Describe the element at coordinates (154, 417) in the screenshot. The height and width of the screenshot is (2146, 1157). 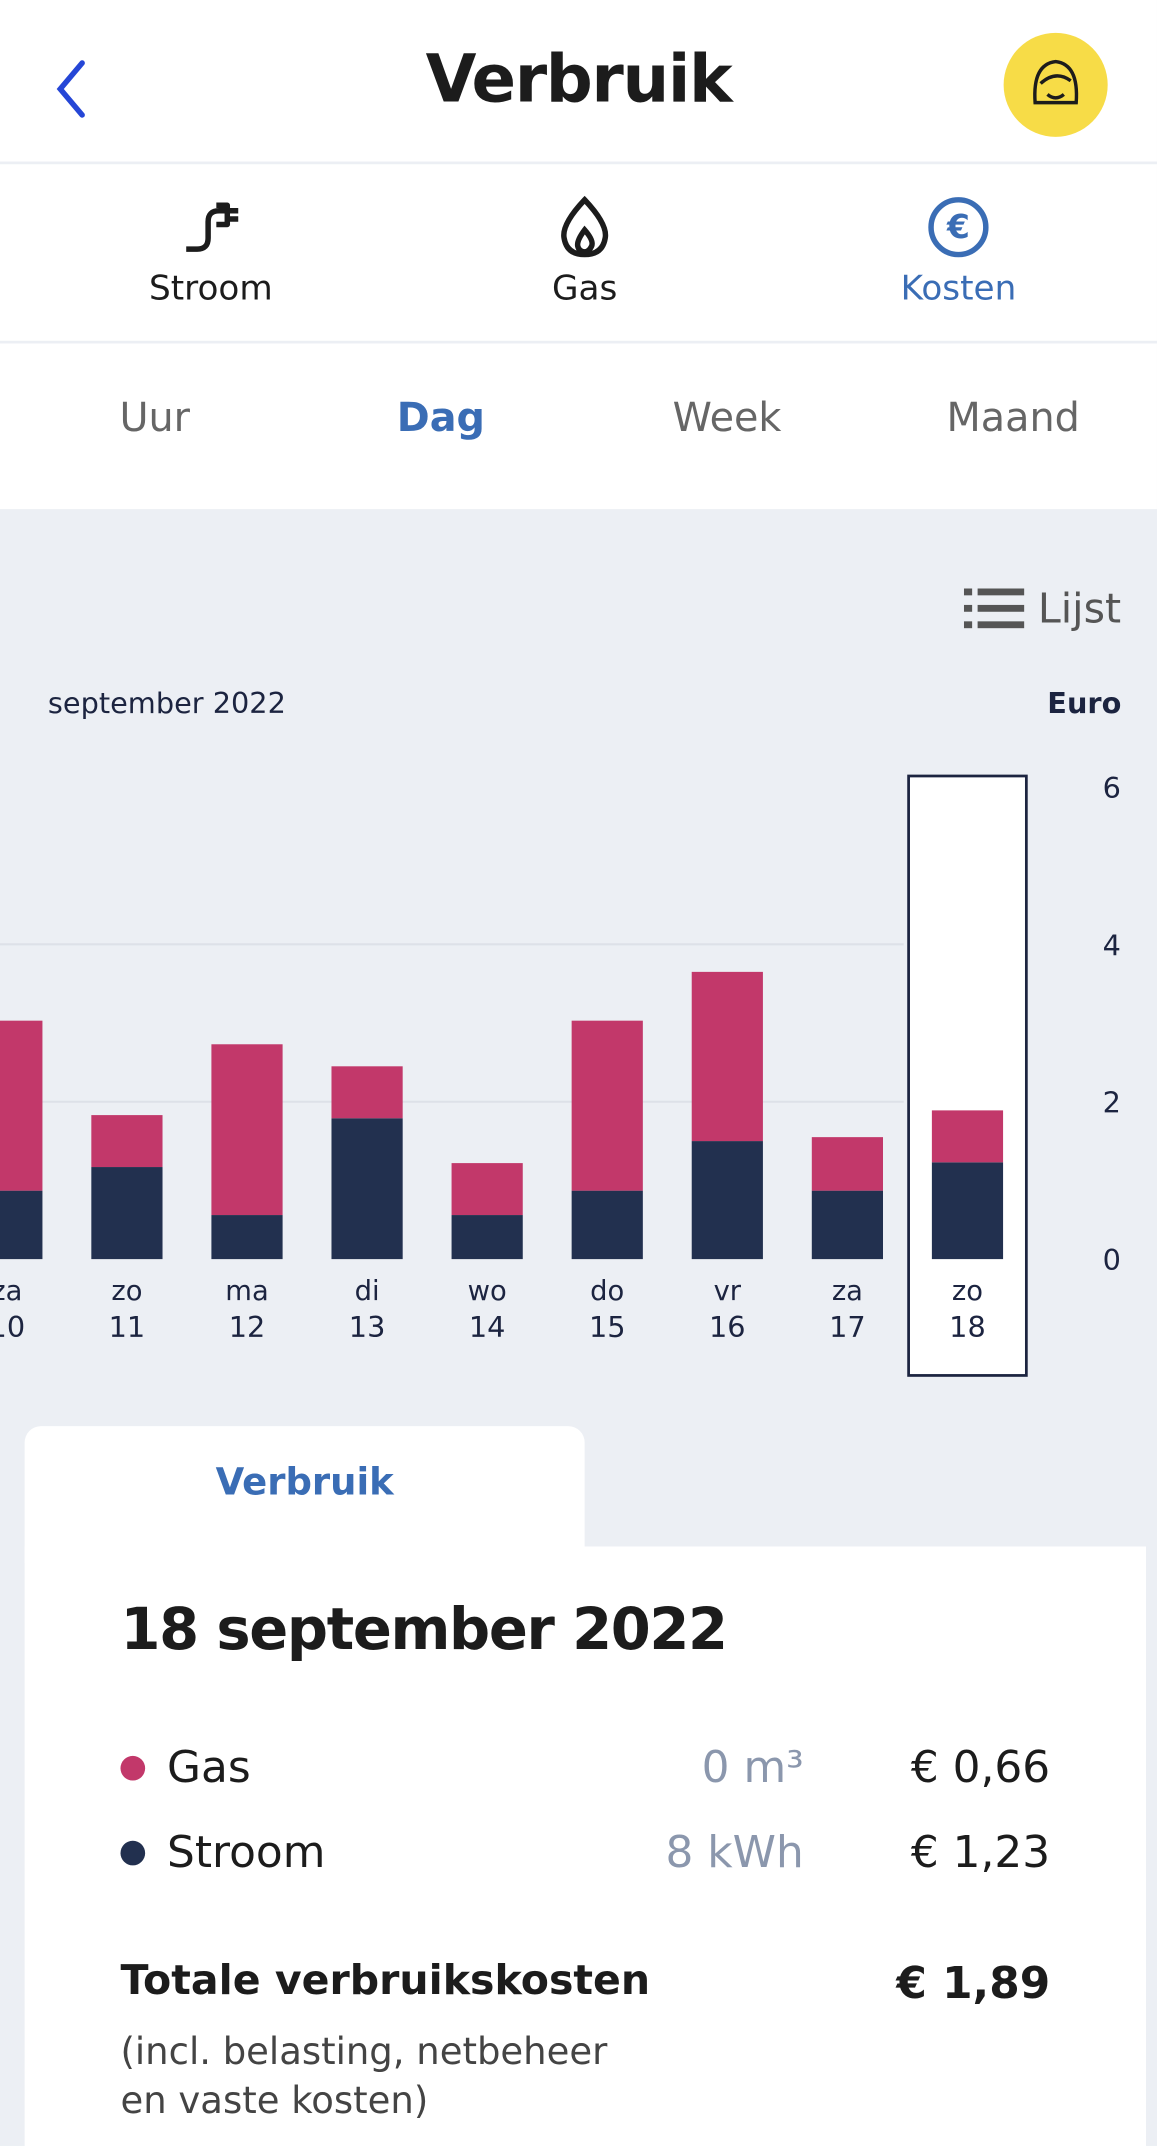
I see `period-tab: Uur` at that location.